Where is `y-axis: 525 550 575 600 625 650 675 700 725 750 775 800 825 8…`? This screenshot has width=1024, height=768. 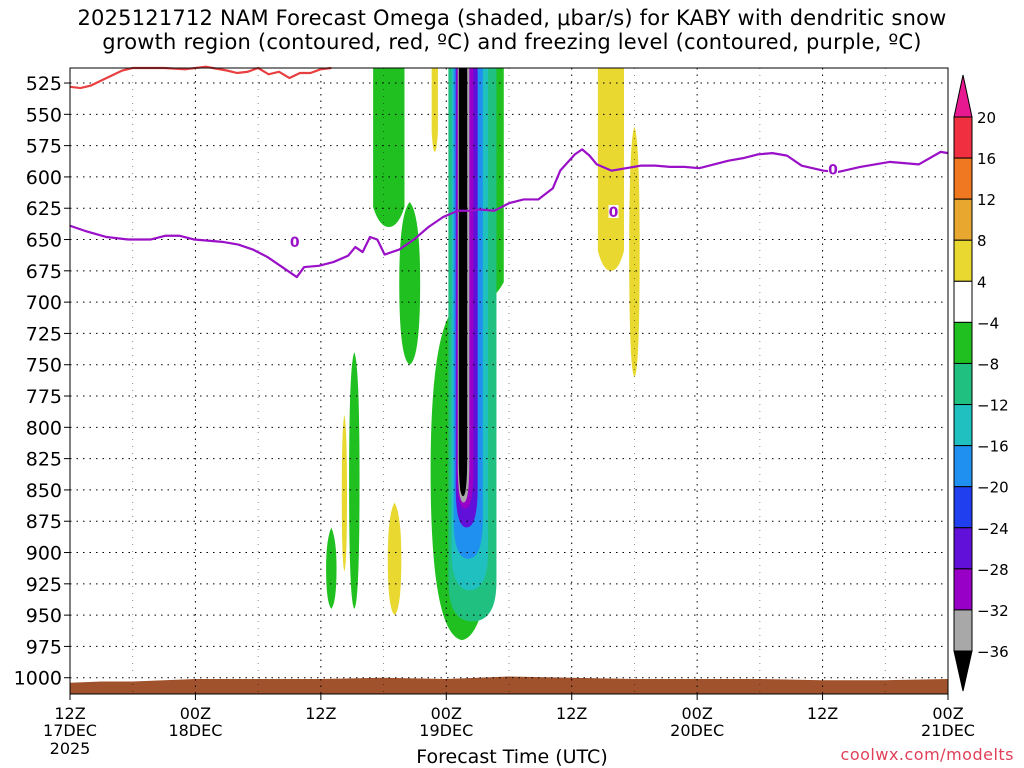
y-axis: 525 550 575 600 625 650 675 700 725 750 775 800 825 8… is located at coordinates (42, 381).